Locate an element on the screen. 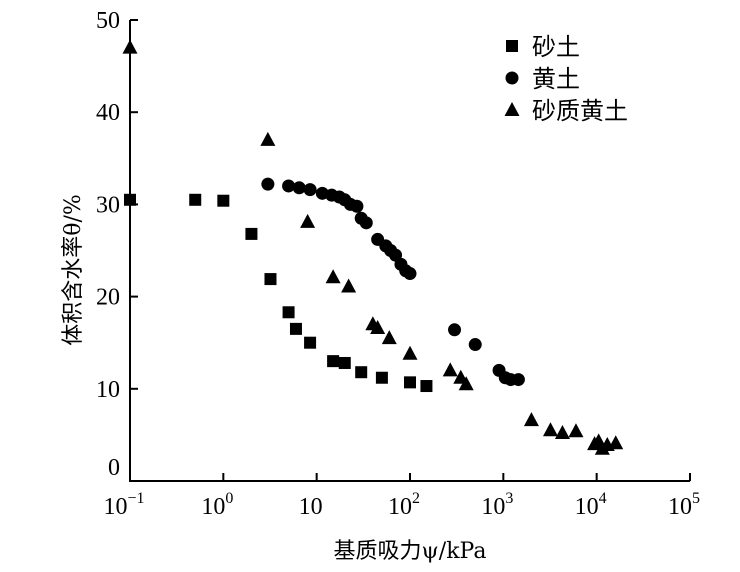 This screenshot has height=572, width=740. y-tick-label: 30 is located at coordinates (108, 205).